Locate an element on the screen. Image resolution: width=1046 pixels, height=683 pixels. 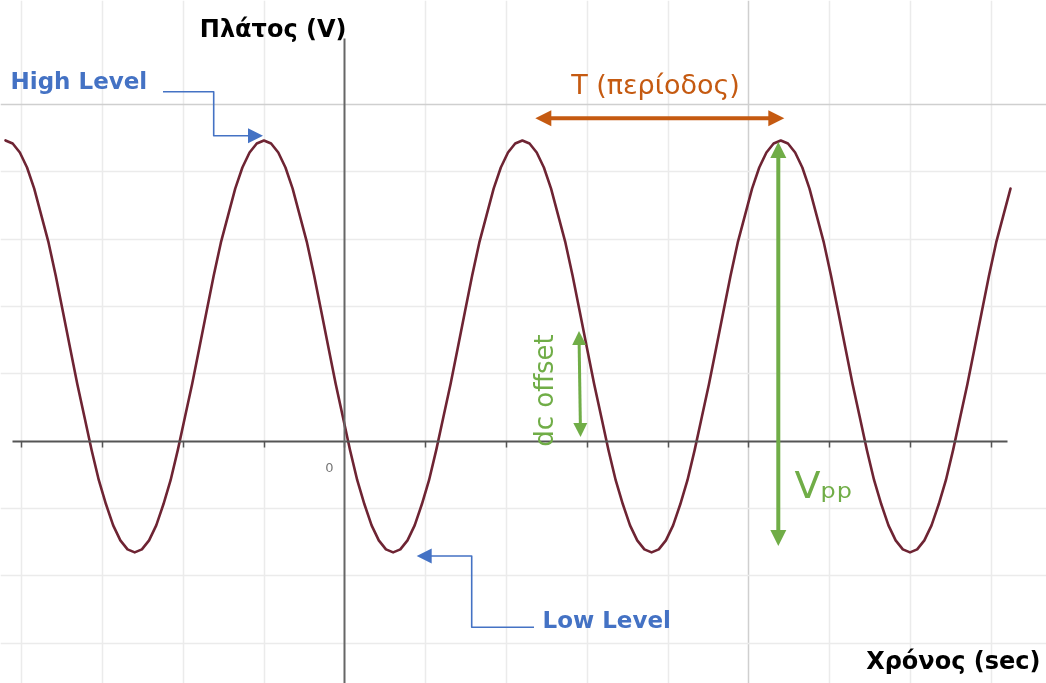
annotation: dc offset is located at coordinates (543, 390).